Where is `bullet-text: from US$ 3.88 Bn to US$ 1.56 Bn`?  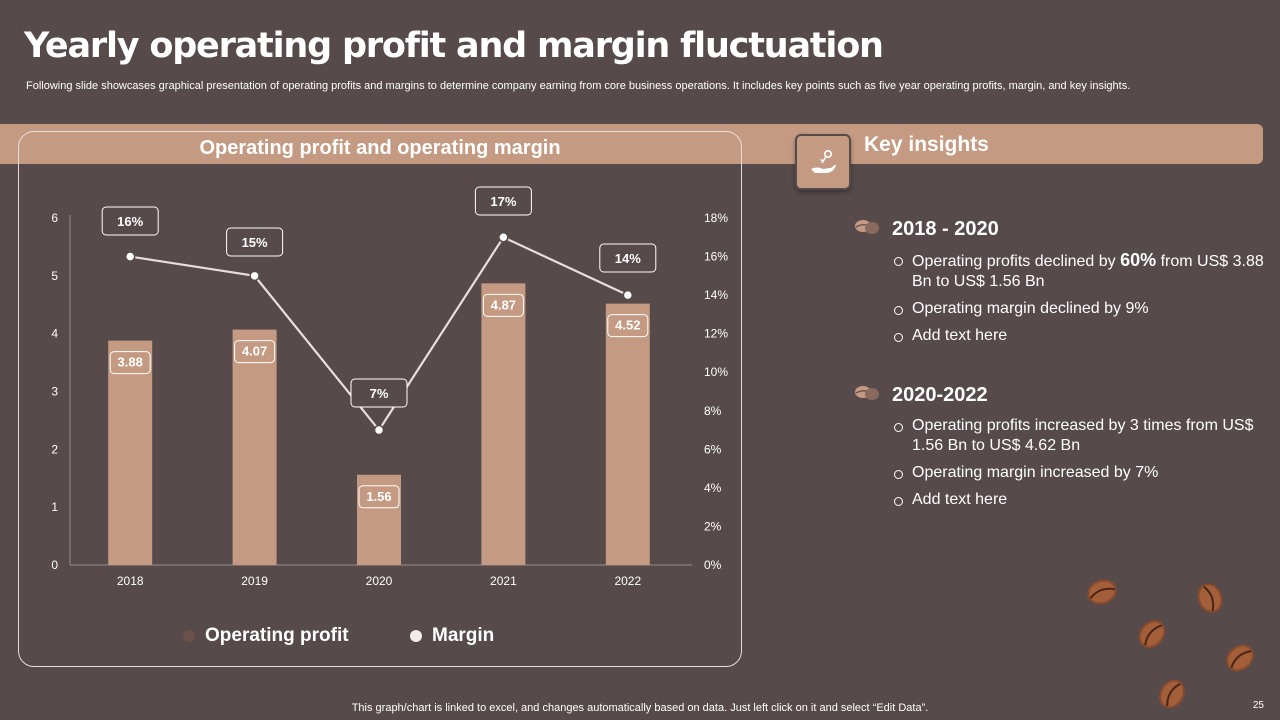
bullet-text: from US$ 3.88 Bn to US$ 1.56 Bn is located at coordinates (1088, 271).